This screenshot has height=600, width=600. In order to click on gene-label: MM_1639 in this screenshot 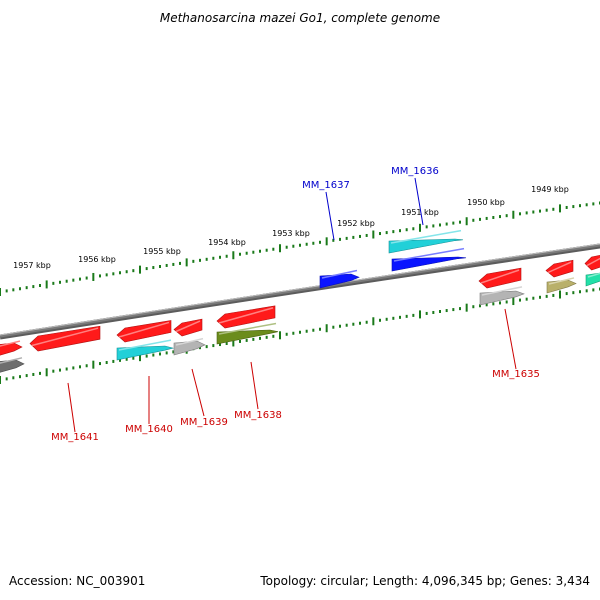, I will do `click(204, 422)`.